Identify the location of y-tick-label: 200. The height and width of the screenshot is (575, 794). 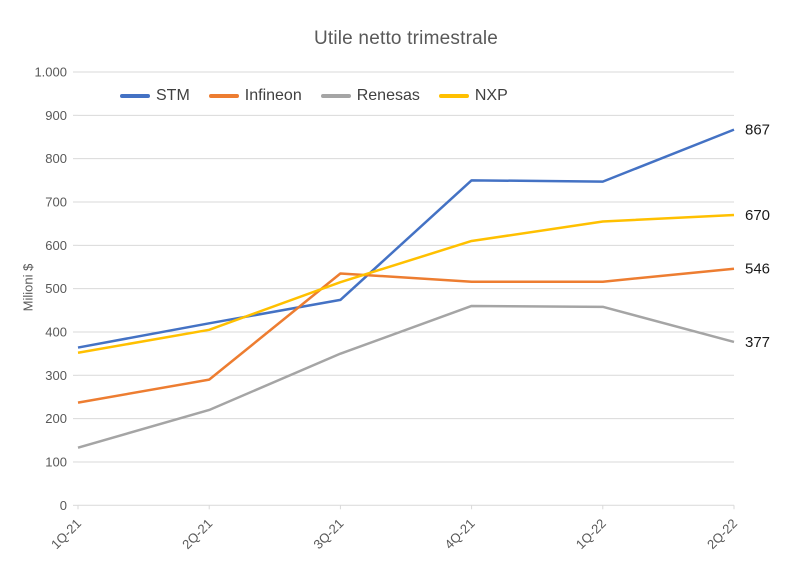
(56, 418).